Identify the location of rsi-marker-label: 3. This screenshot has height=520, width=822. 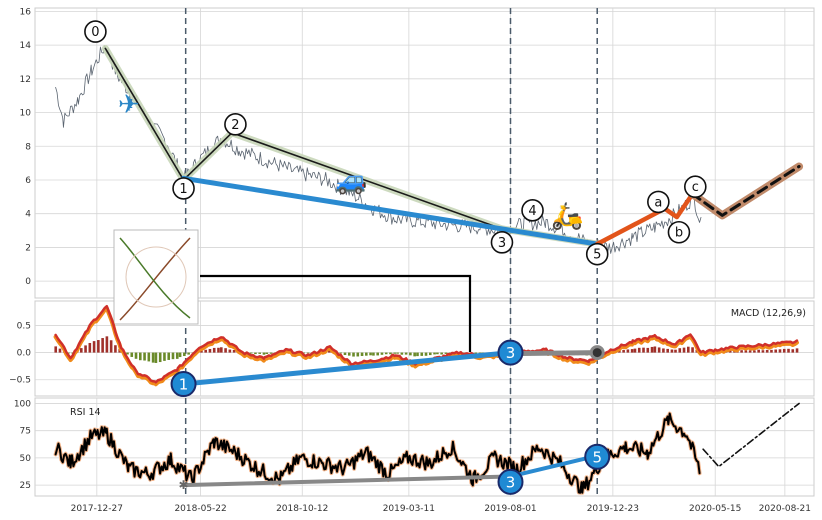
(511, 482).